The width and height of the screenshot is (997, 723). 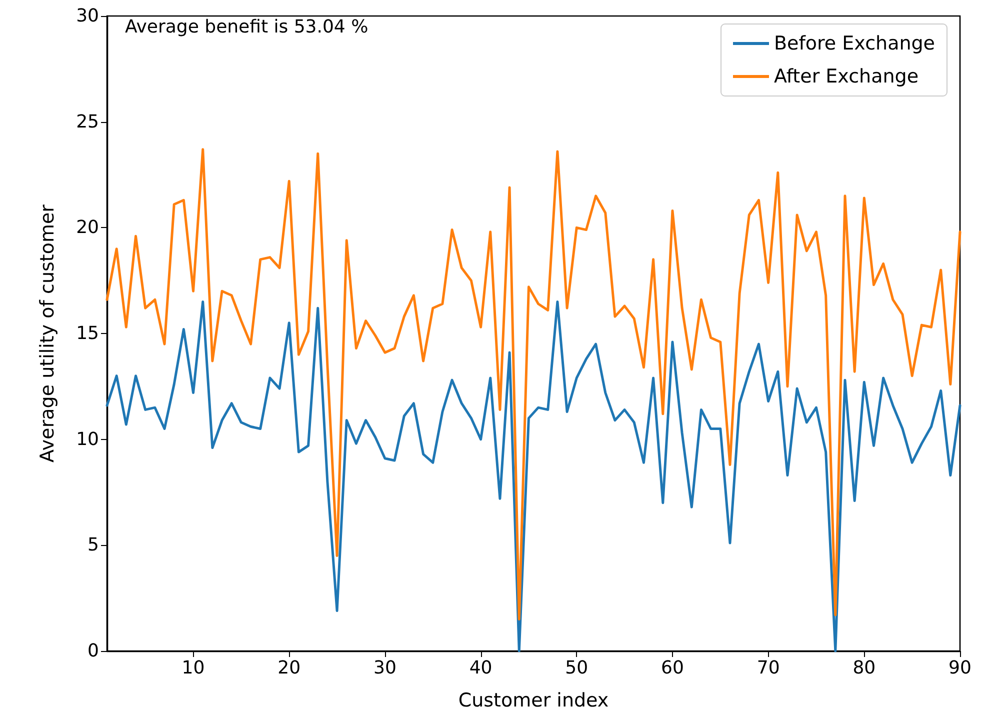 What do you see at coordinates (246, 27) in the screenshot?
I see `annotation: Average benefit is 53.04 %` at bounding box center [246, 27].